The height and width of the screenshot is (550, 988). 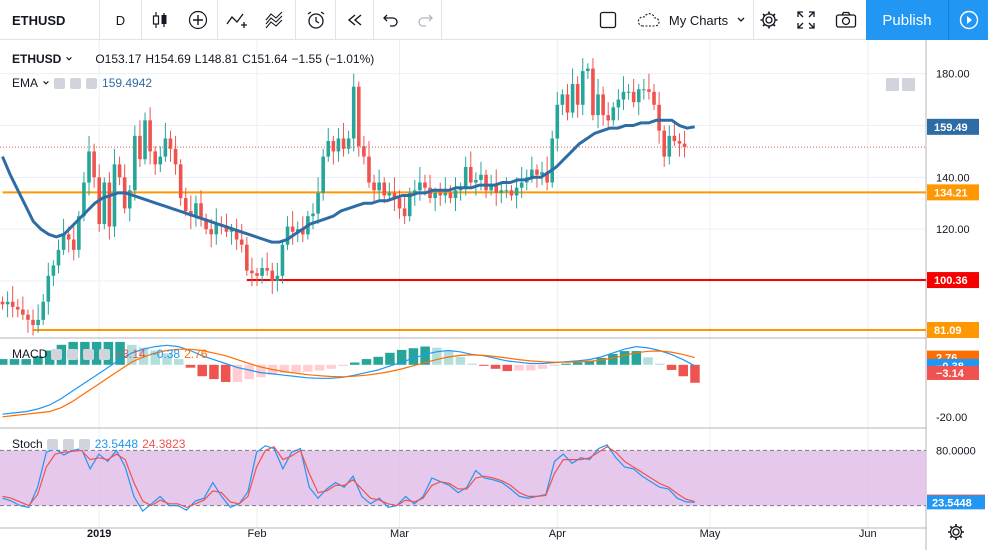 What do you see at coordinates (25, 83) in the screenshot?
I see `ema-label: EMA` at bounding box center [25, 83].